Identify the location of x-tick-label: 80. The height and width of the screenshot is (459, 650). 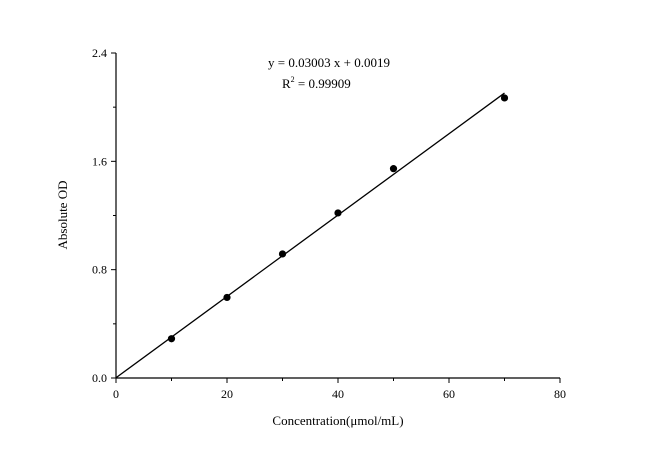
(560, 394).